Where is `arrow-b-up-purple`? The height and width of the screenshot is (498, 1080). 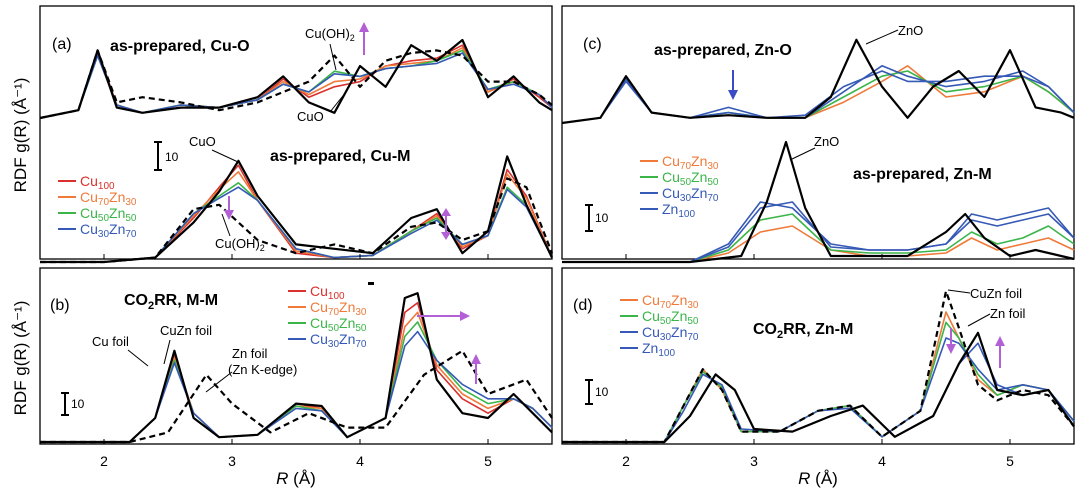
arrow-b-up-purple is located at coordinates (476, 369).